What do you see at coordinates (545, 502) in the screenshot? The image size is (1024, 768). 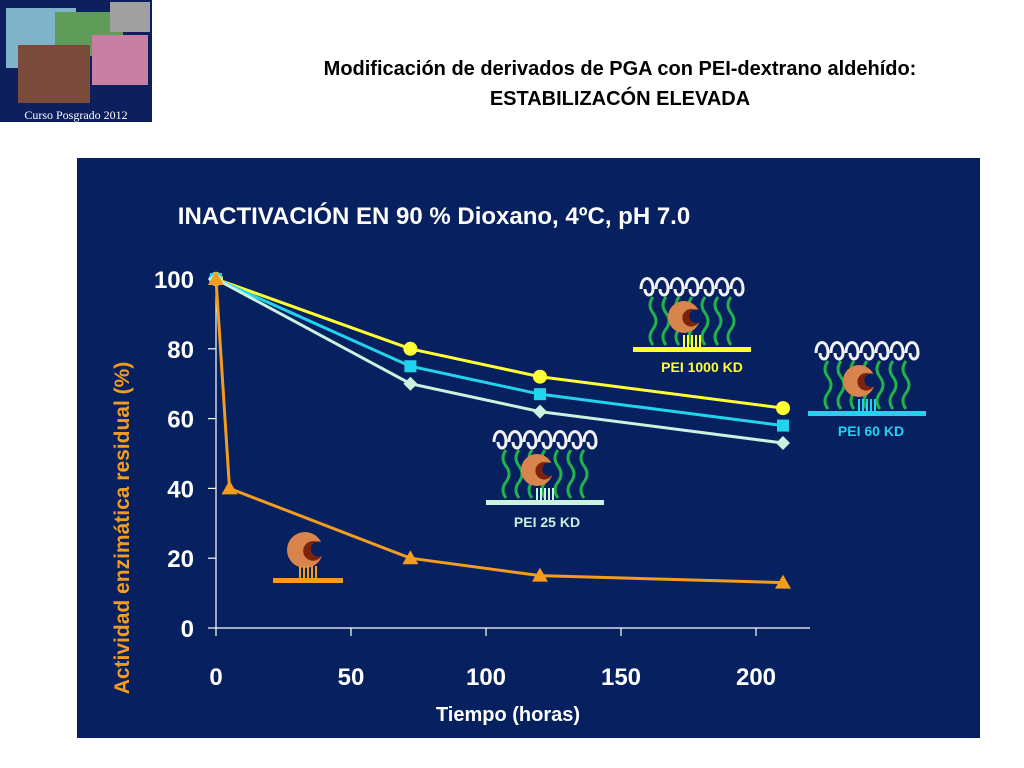 I see `pei-25-support-bar` at bounding box center [545, 502].